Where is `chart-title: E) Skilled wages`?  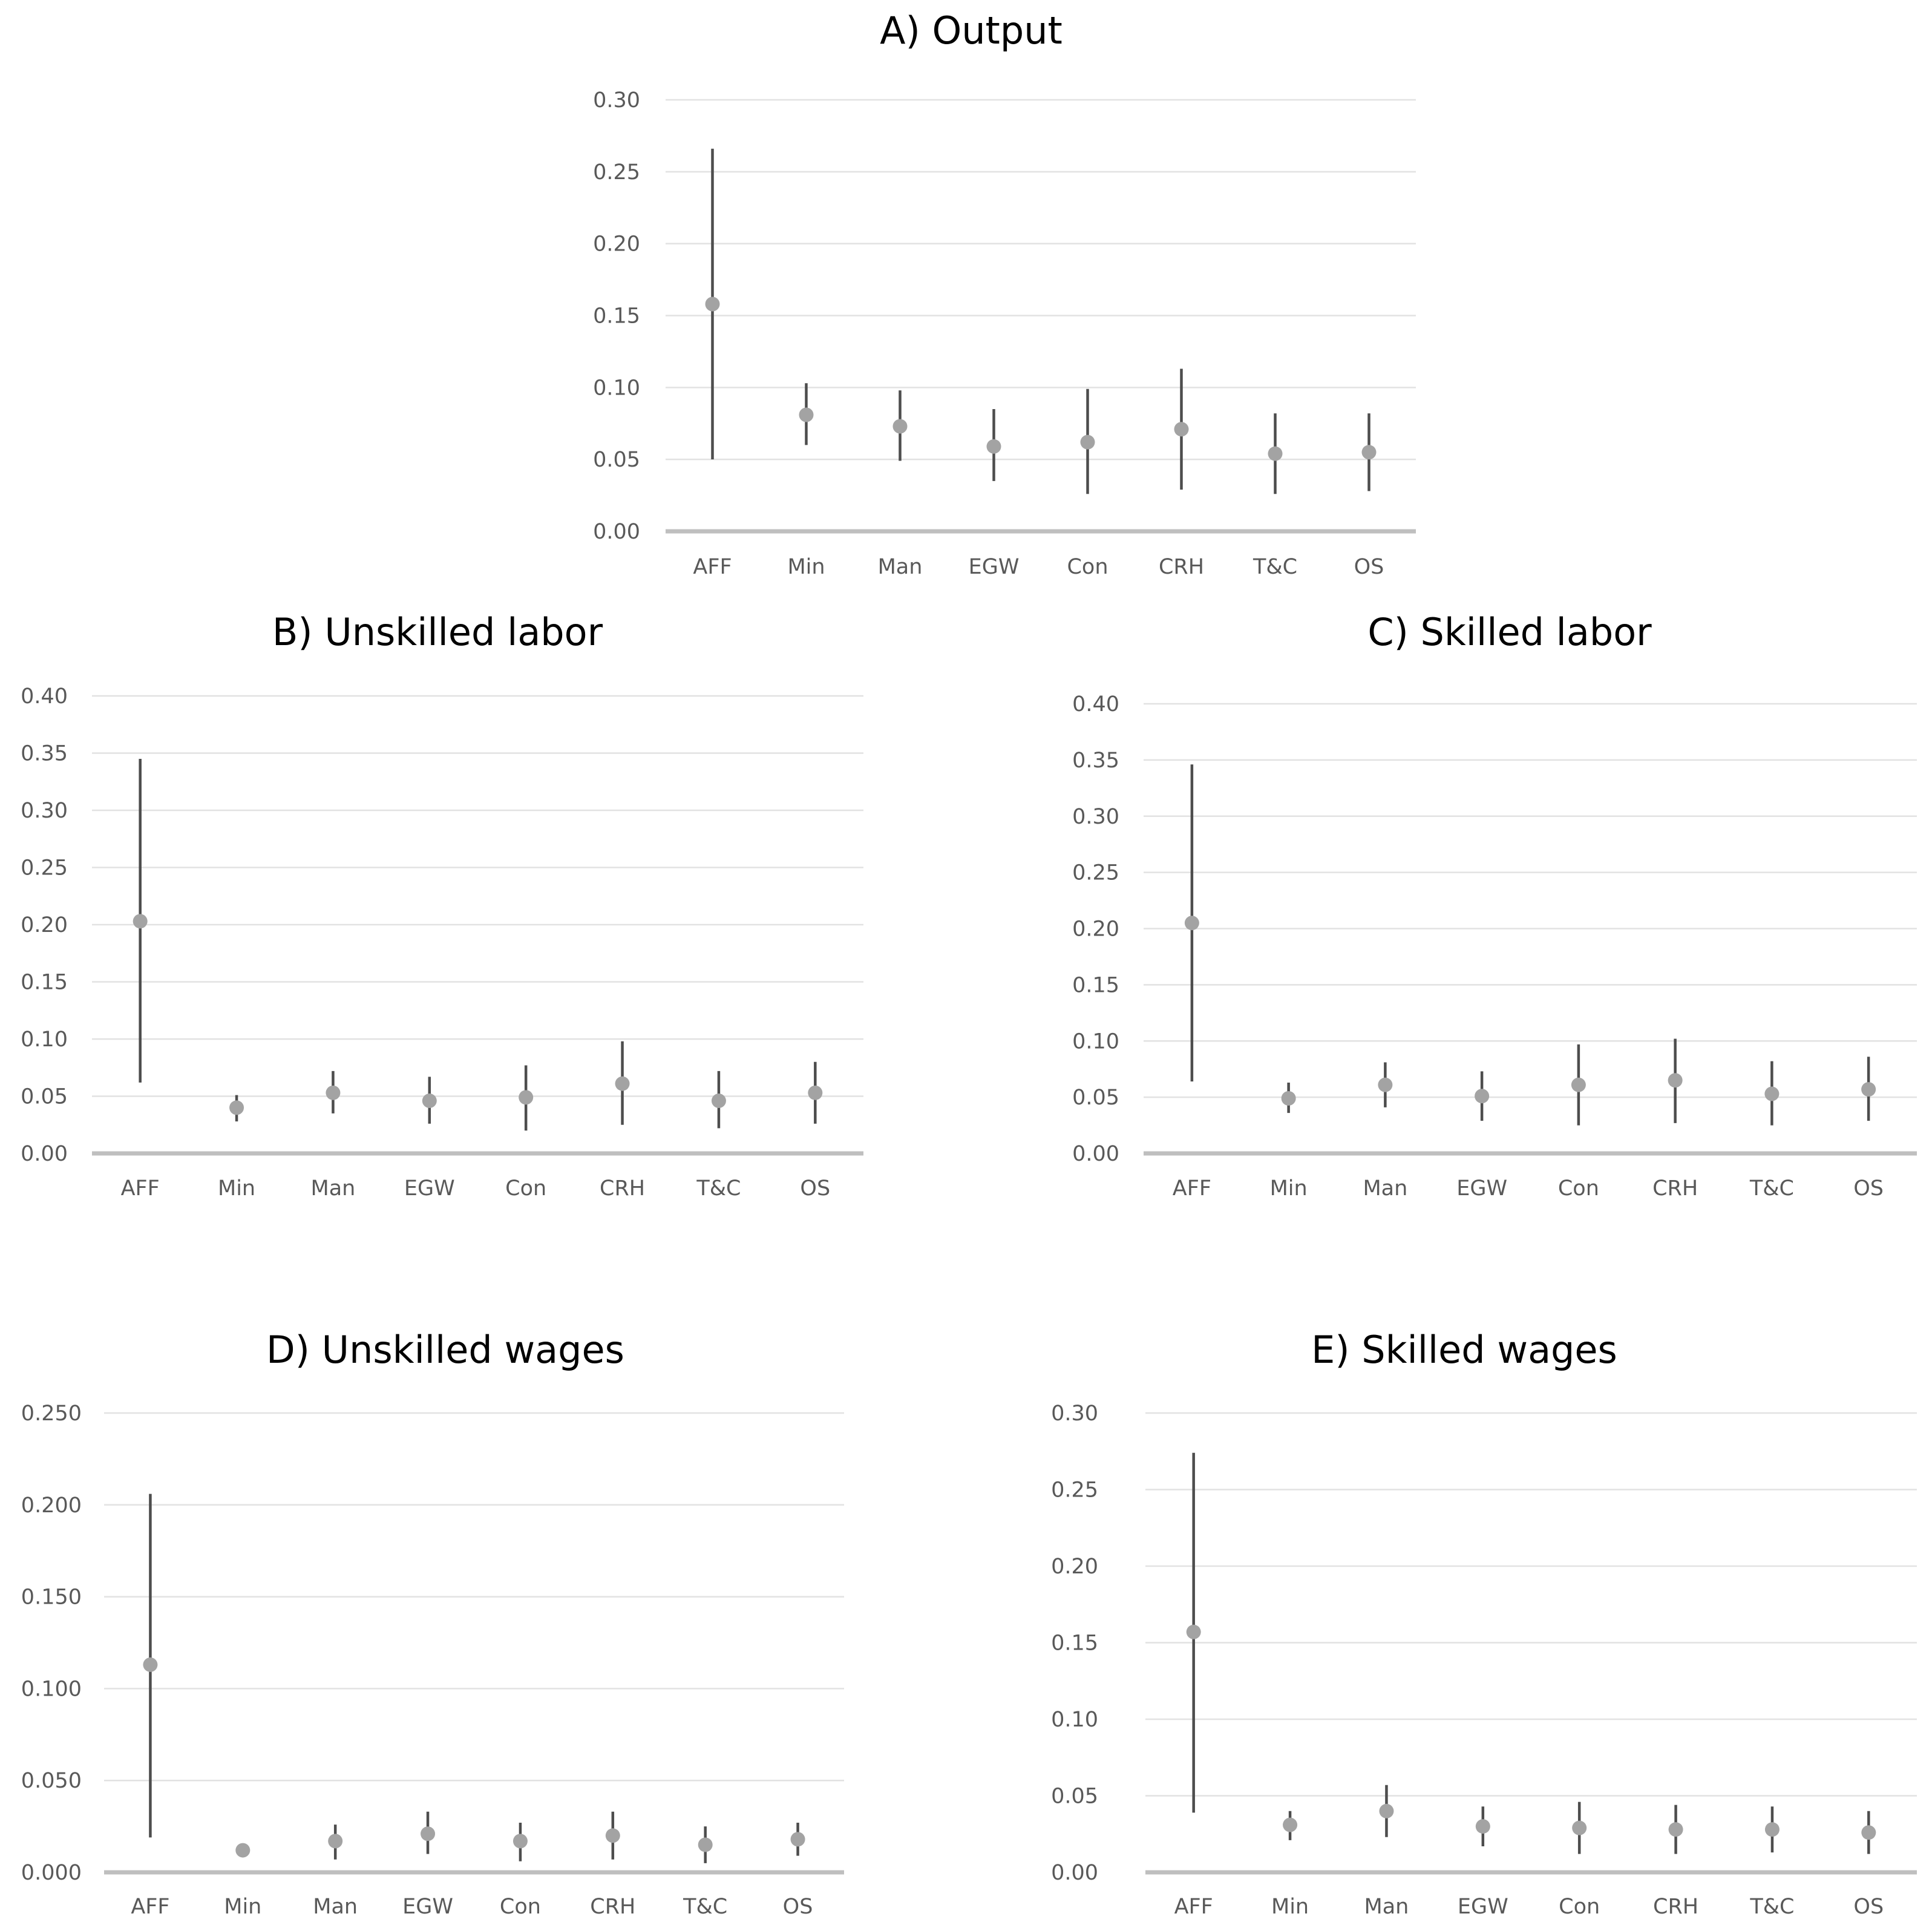 chart-title: E) Skilled wages is located at coordinates (1464, 1350).